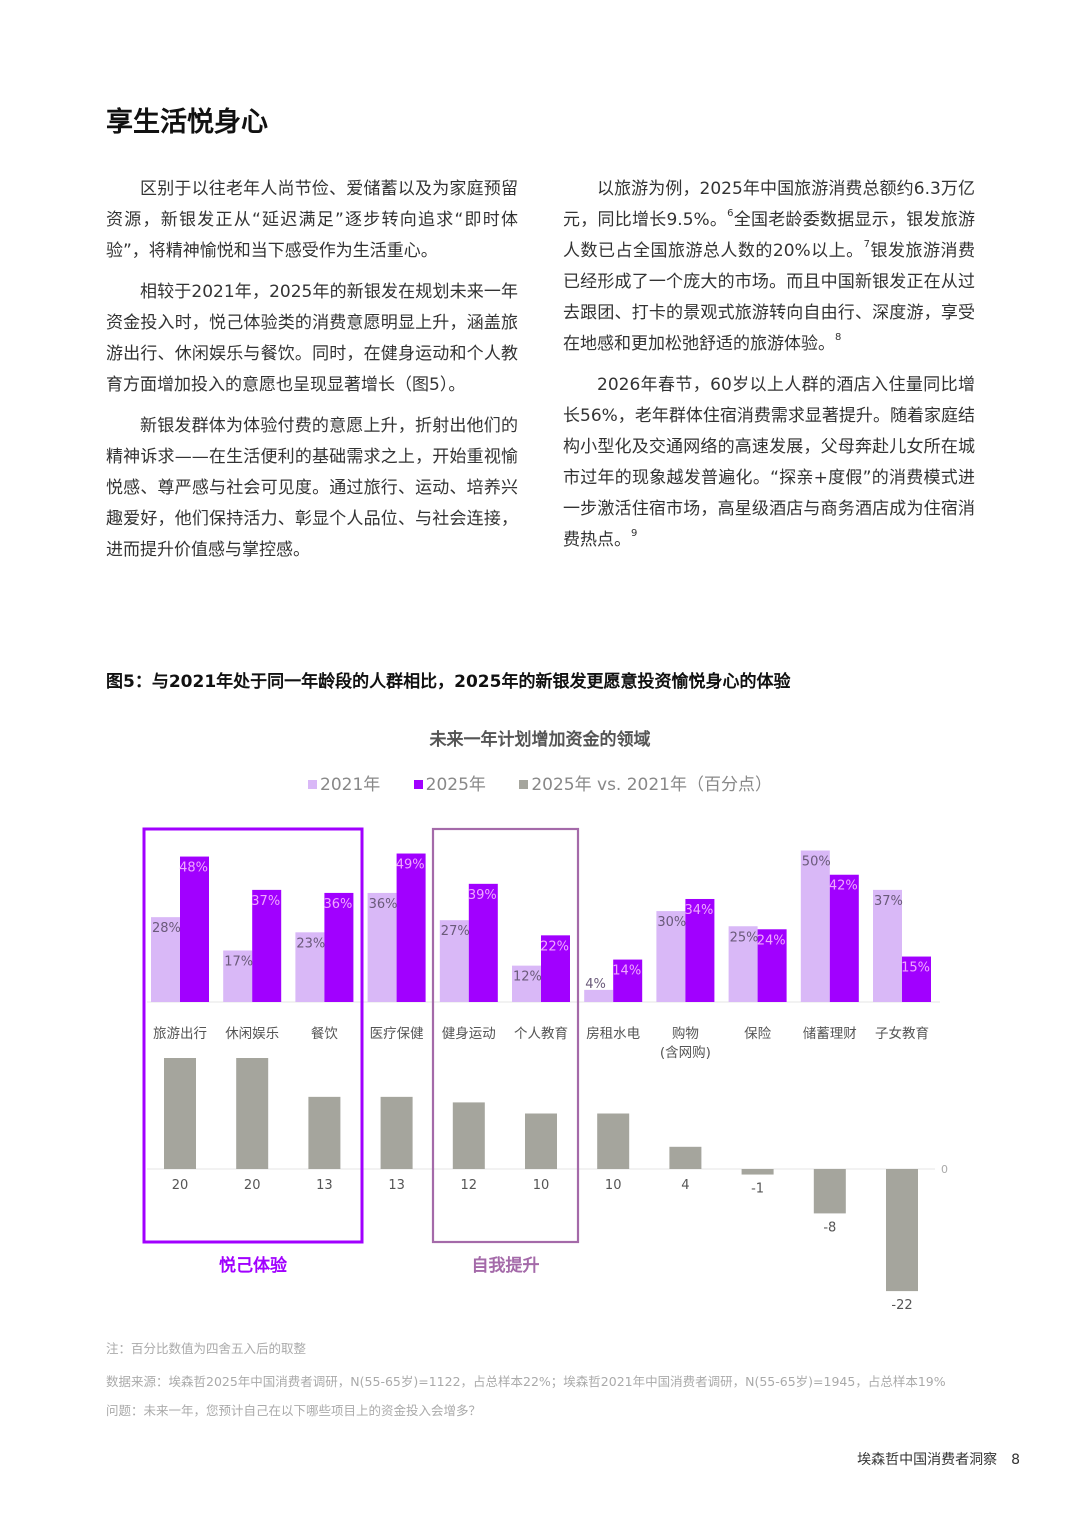 The width and height of the screenshot is (1080, 1518). I want to click on legend-item-diff: 2025年 vs. 2021年（百分点）, so click(645, 785).